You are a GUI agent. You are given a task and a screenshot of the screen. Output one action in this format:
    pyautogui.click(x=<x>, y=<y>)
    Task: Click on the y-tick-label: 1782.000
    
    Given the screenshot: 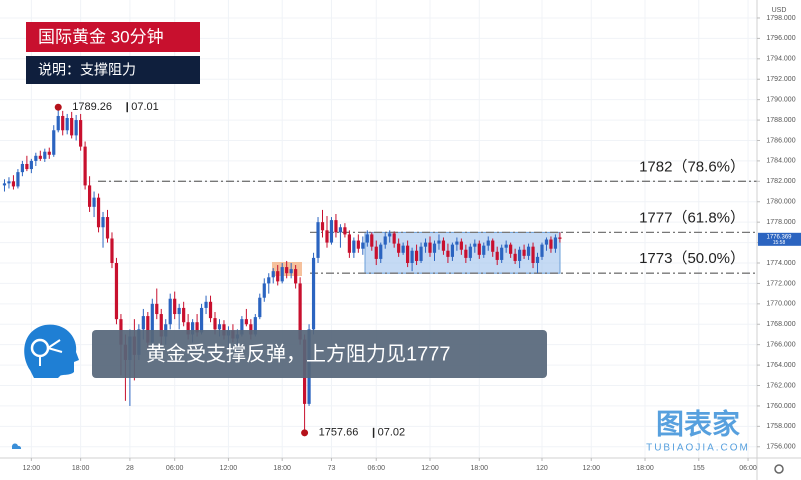 What is the action you would take?
    pyautogui.click(x=780, y=181)
    